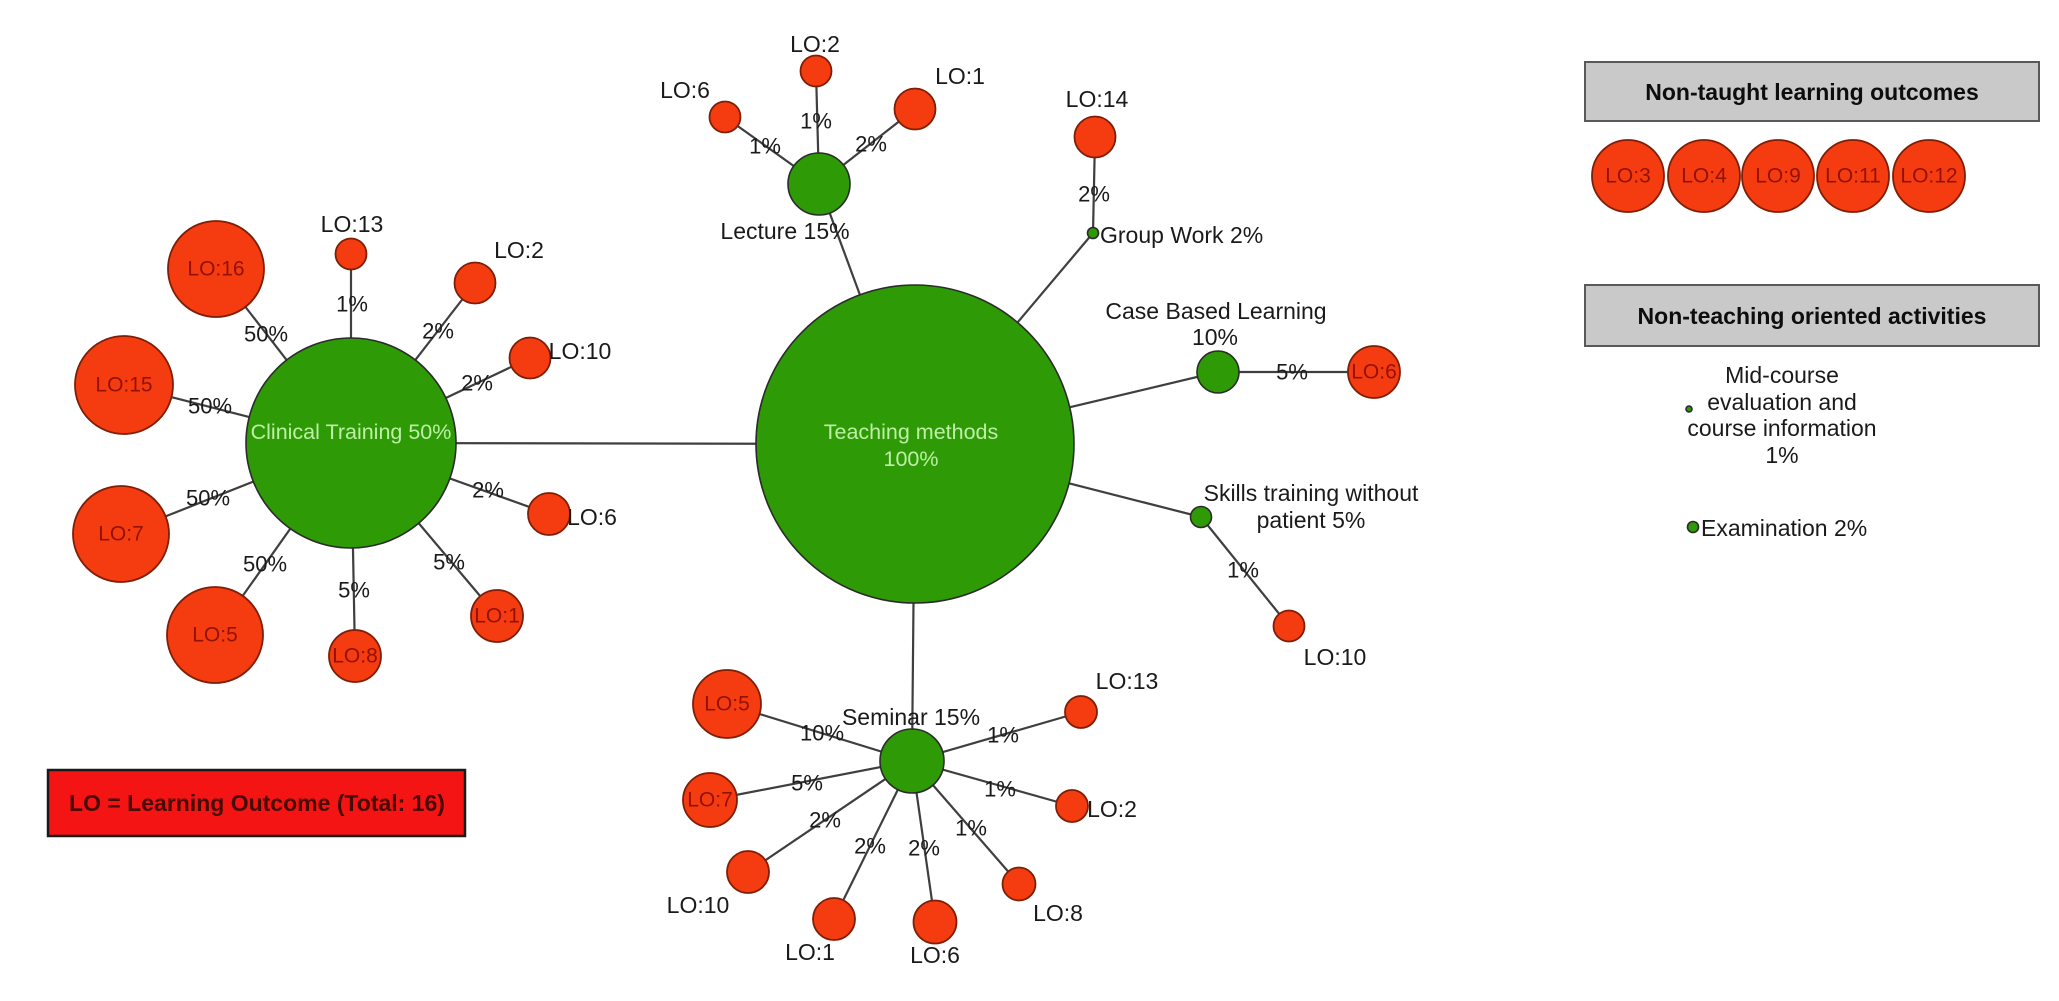  Describe the element at coordinates (1812, 92) in the screenshot. I see `svg-text: Non-taught learning outcomes` at that location.